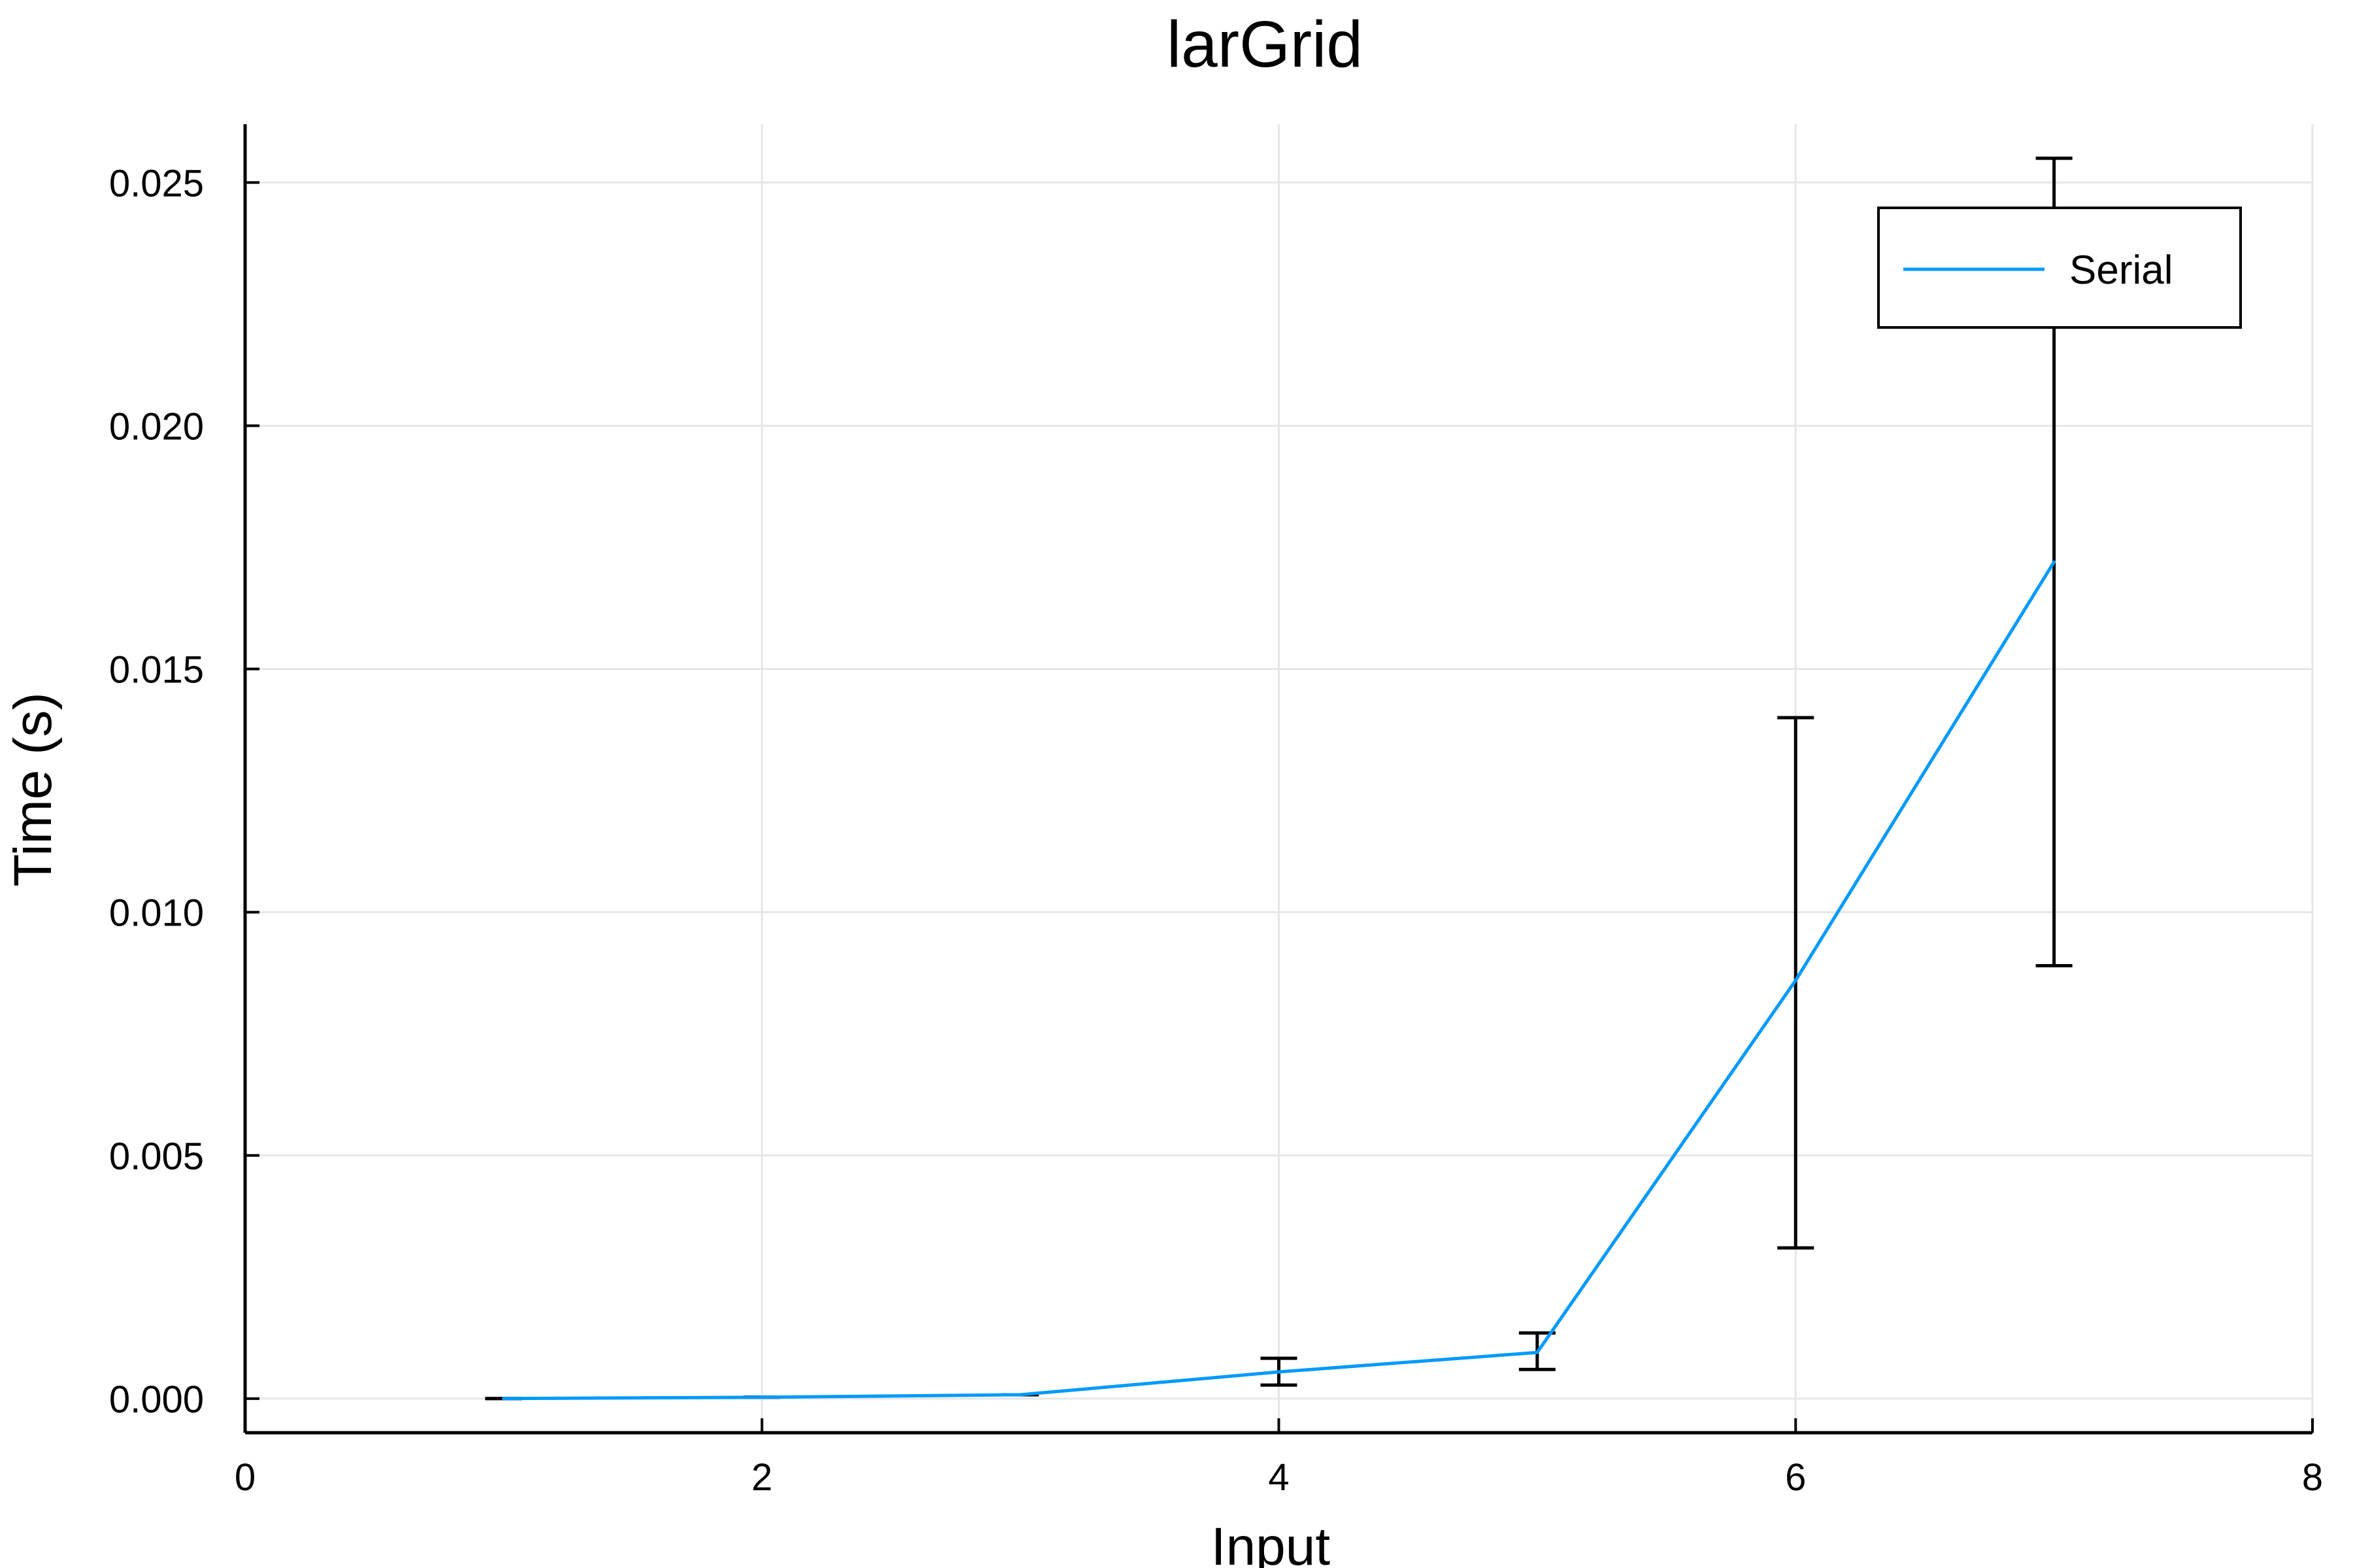 The height and width of the screenshot is (1568, 2353). What do you see at coordinates (156, 913) in the screenshot?
I see `y-tick-label: 0.010` at bounding box center [156, 913].